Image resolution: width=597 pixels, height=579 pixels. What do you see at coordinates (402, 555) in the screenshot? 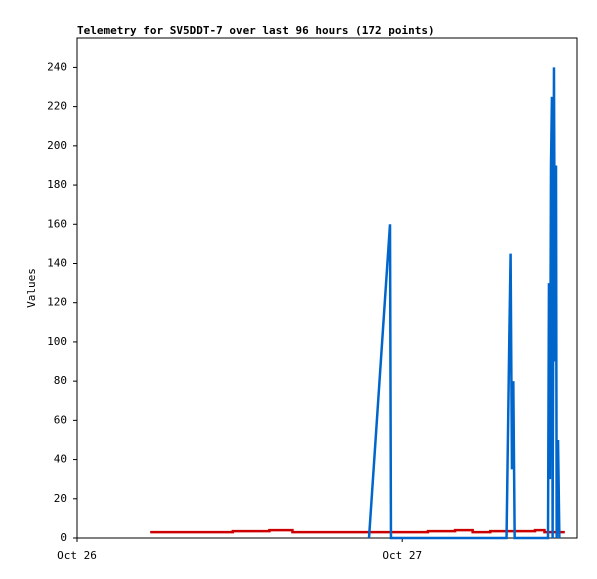
I see `x-tick-label: Oct 27` at bounding box center [402, 555].